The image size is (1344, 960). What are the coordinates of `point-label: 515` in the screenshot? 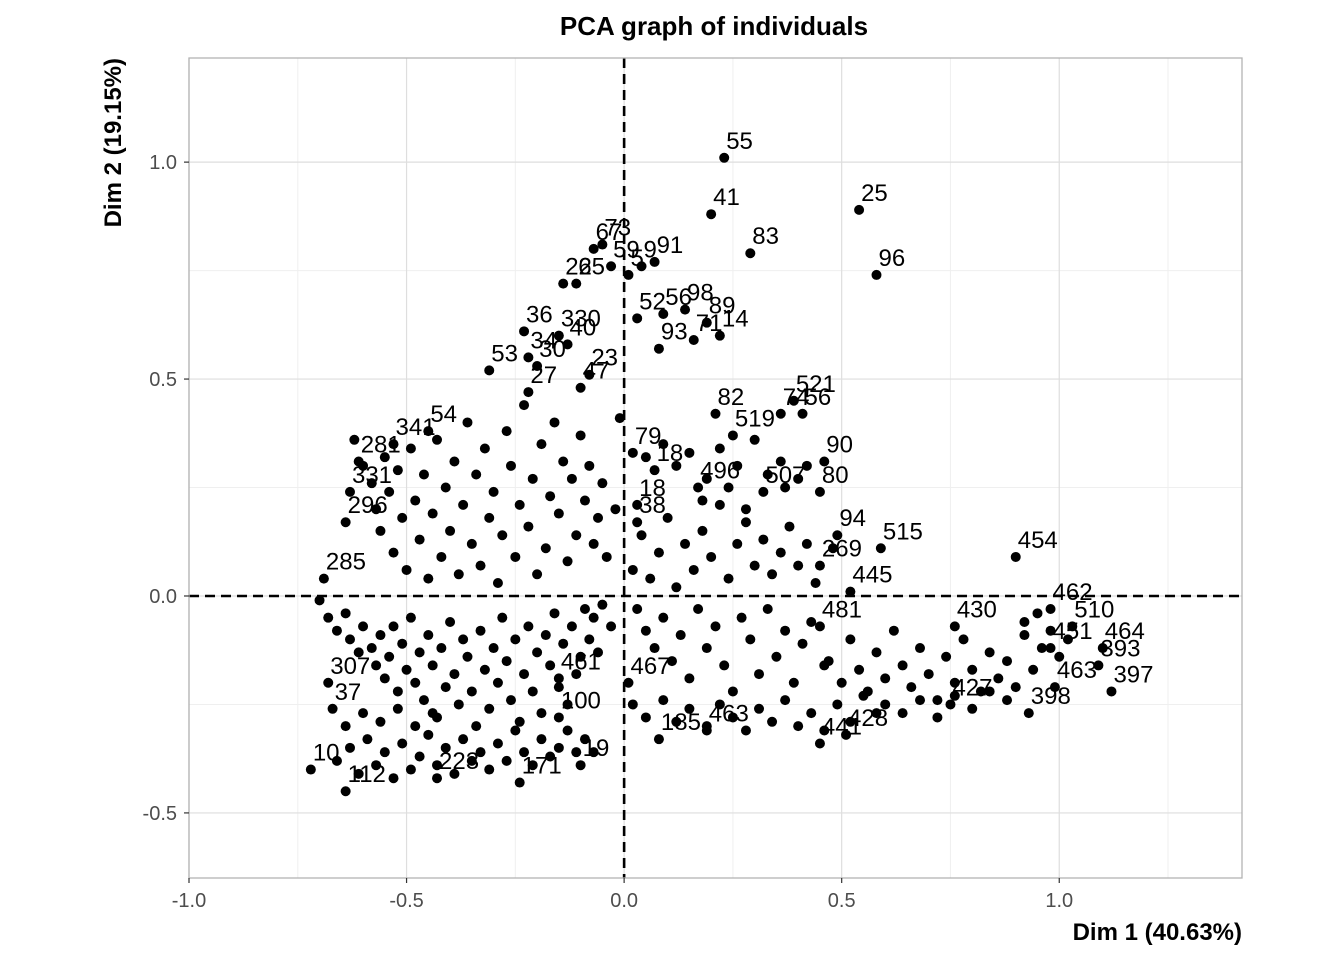 It's located at (903, 531).